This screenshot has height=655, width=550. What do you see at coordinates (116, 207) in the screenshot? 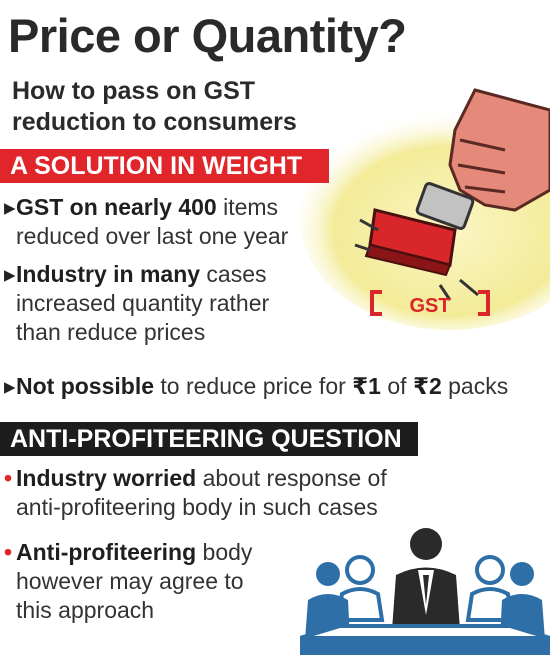
I see `bullet-bold: GST on nearly 400` at bounding box center [116, 207].